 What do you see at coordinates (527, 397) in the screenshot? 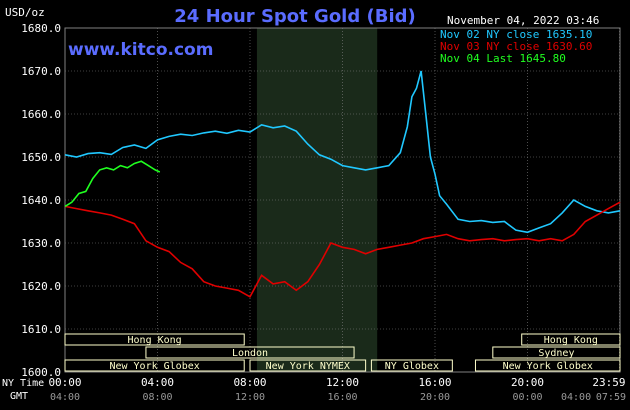
I see `gmt-tick-label: 00:00` at bounding box center [527, 397].